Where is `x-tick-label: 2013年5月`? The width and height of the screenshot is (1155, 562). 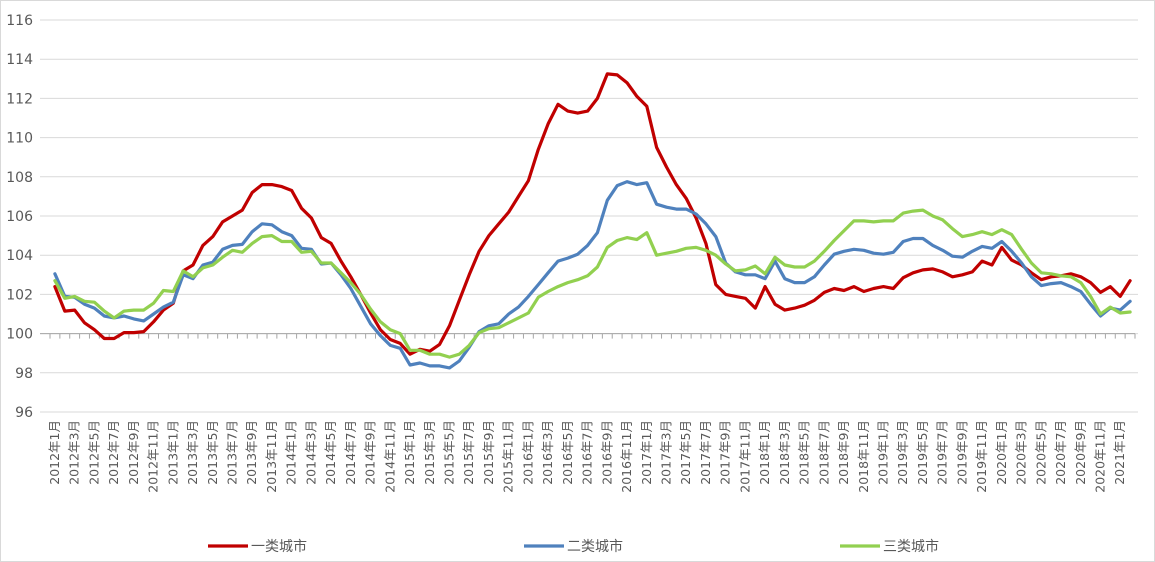 x-tick-label: 2013年5月 is located at coordinates (212, 452).